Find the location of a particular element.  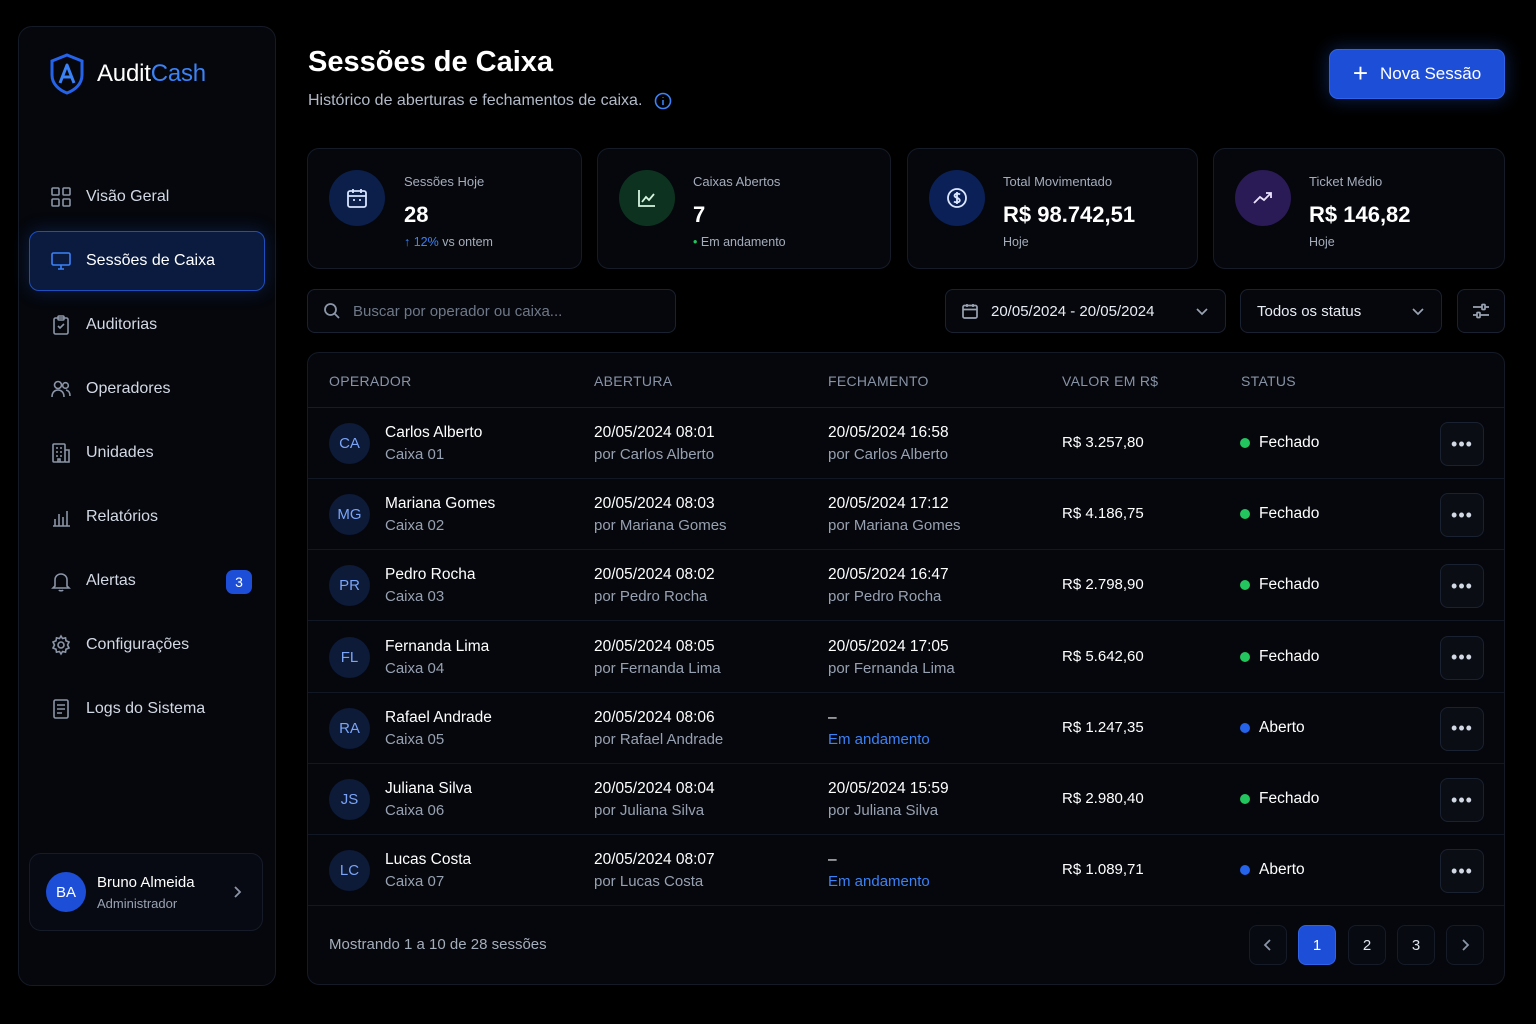

open-time: 20/05/2024 08:02 is located at coordinates (654, 575).